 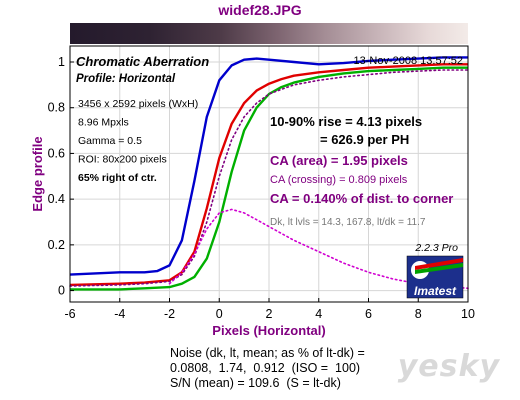 I want to click on file-title: widef28.JPG, so click(x=260, y=10).